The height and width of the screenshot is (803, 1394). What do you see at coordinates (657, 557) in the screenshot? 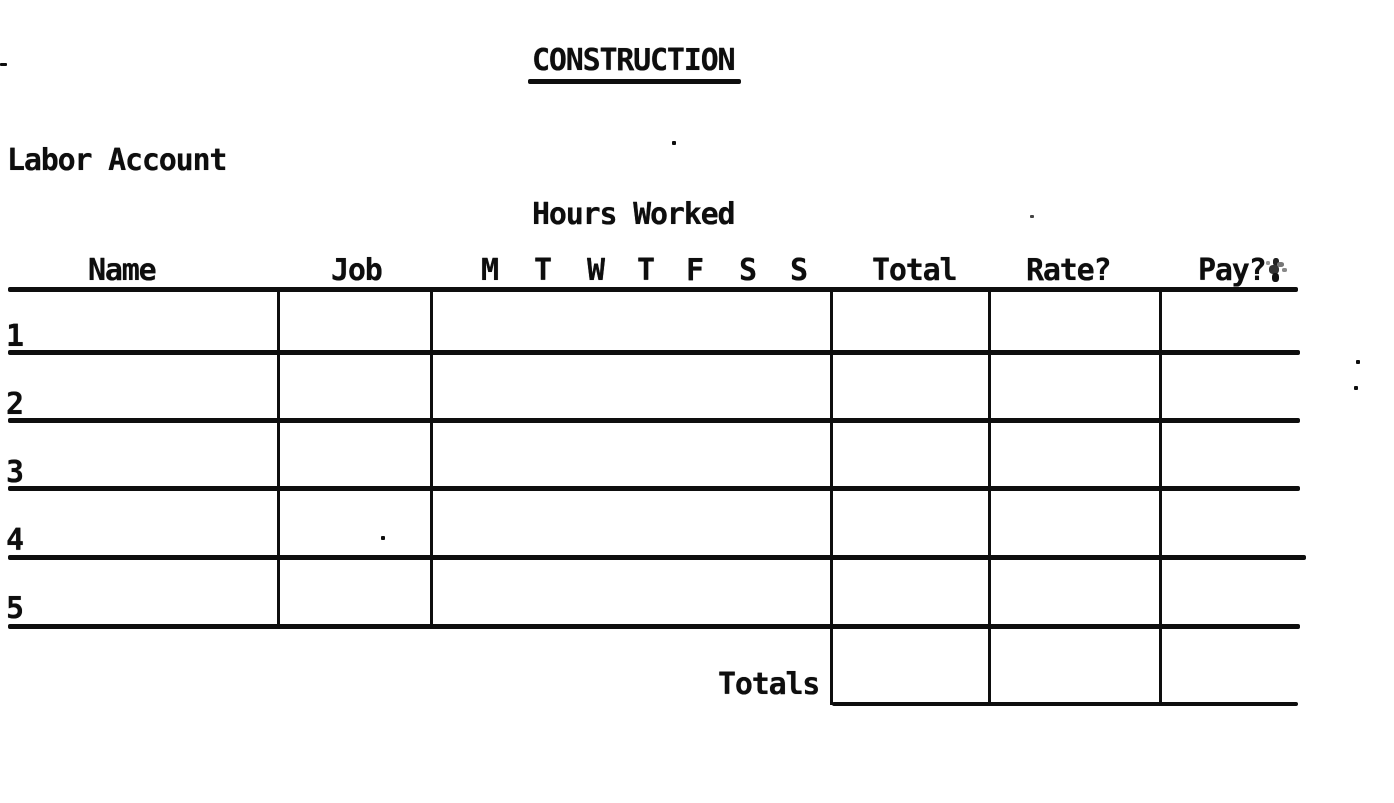
I see `table-border-row4` at bounding box center [657, 557].